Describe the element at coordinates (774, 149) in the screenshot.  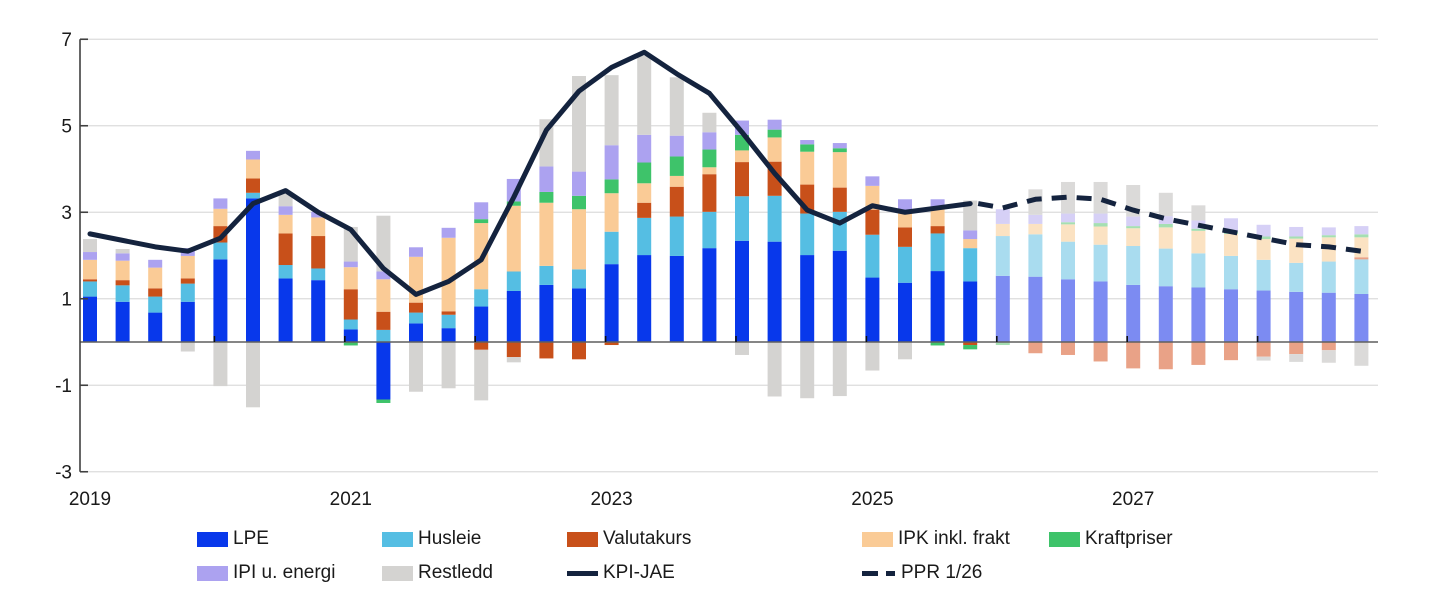
I see `bar-segment-ipk-inkl-frakt-2024K2` at that location.